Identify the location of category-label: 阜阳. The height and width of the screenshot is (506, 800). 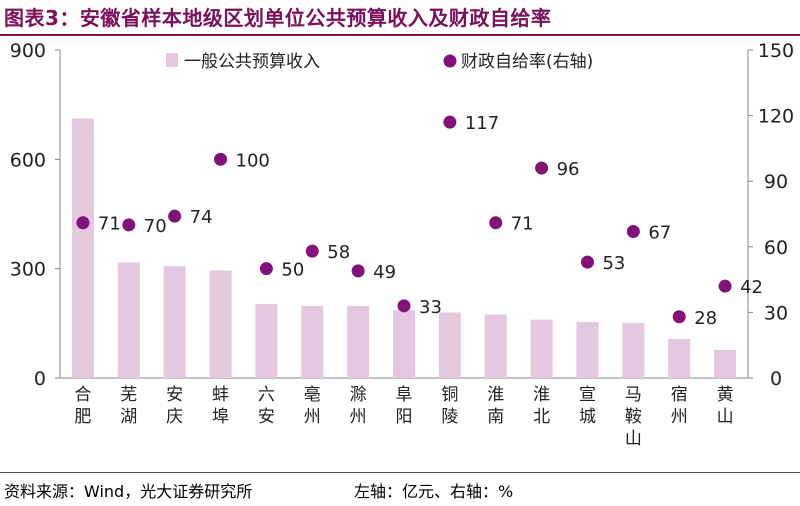
(404, 406).